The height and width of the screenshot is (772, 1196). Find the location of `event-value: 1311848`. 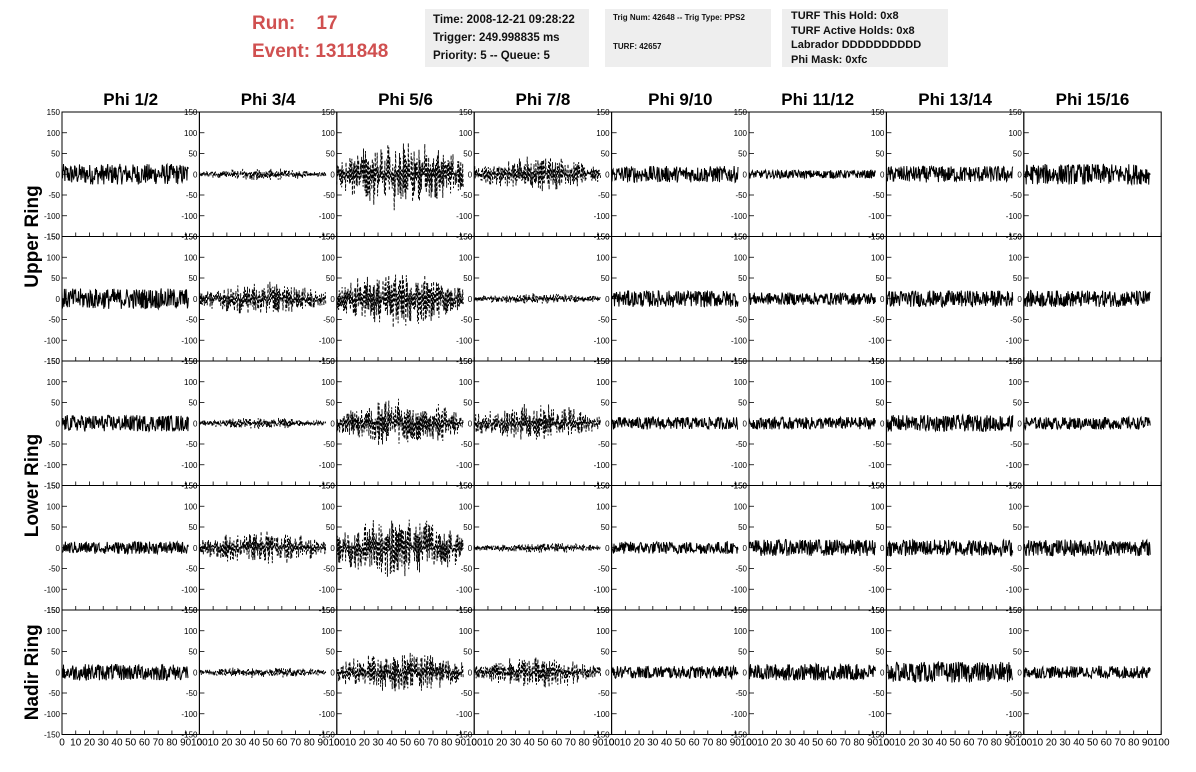

event-value: 1311848 is located at coordinates (352, 51).